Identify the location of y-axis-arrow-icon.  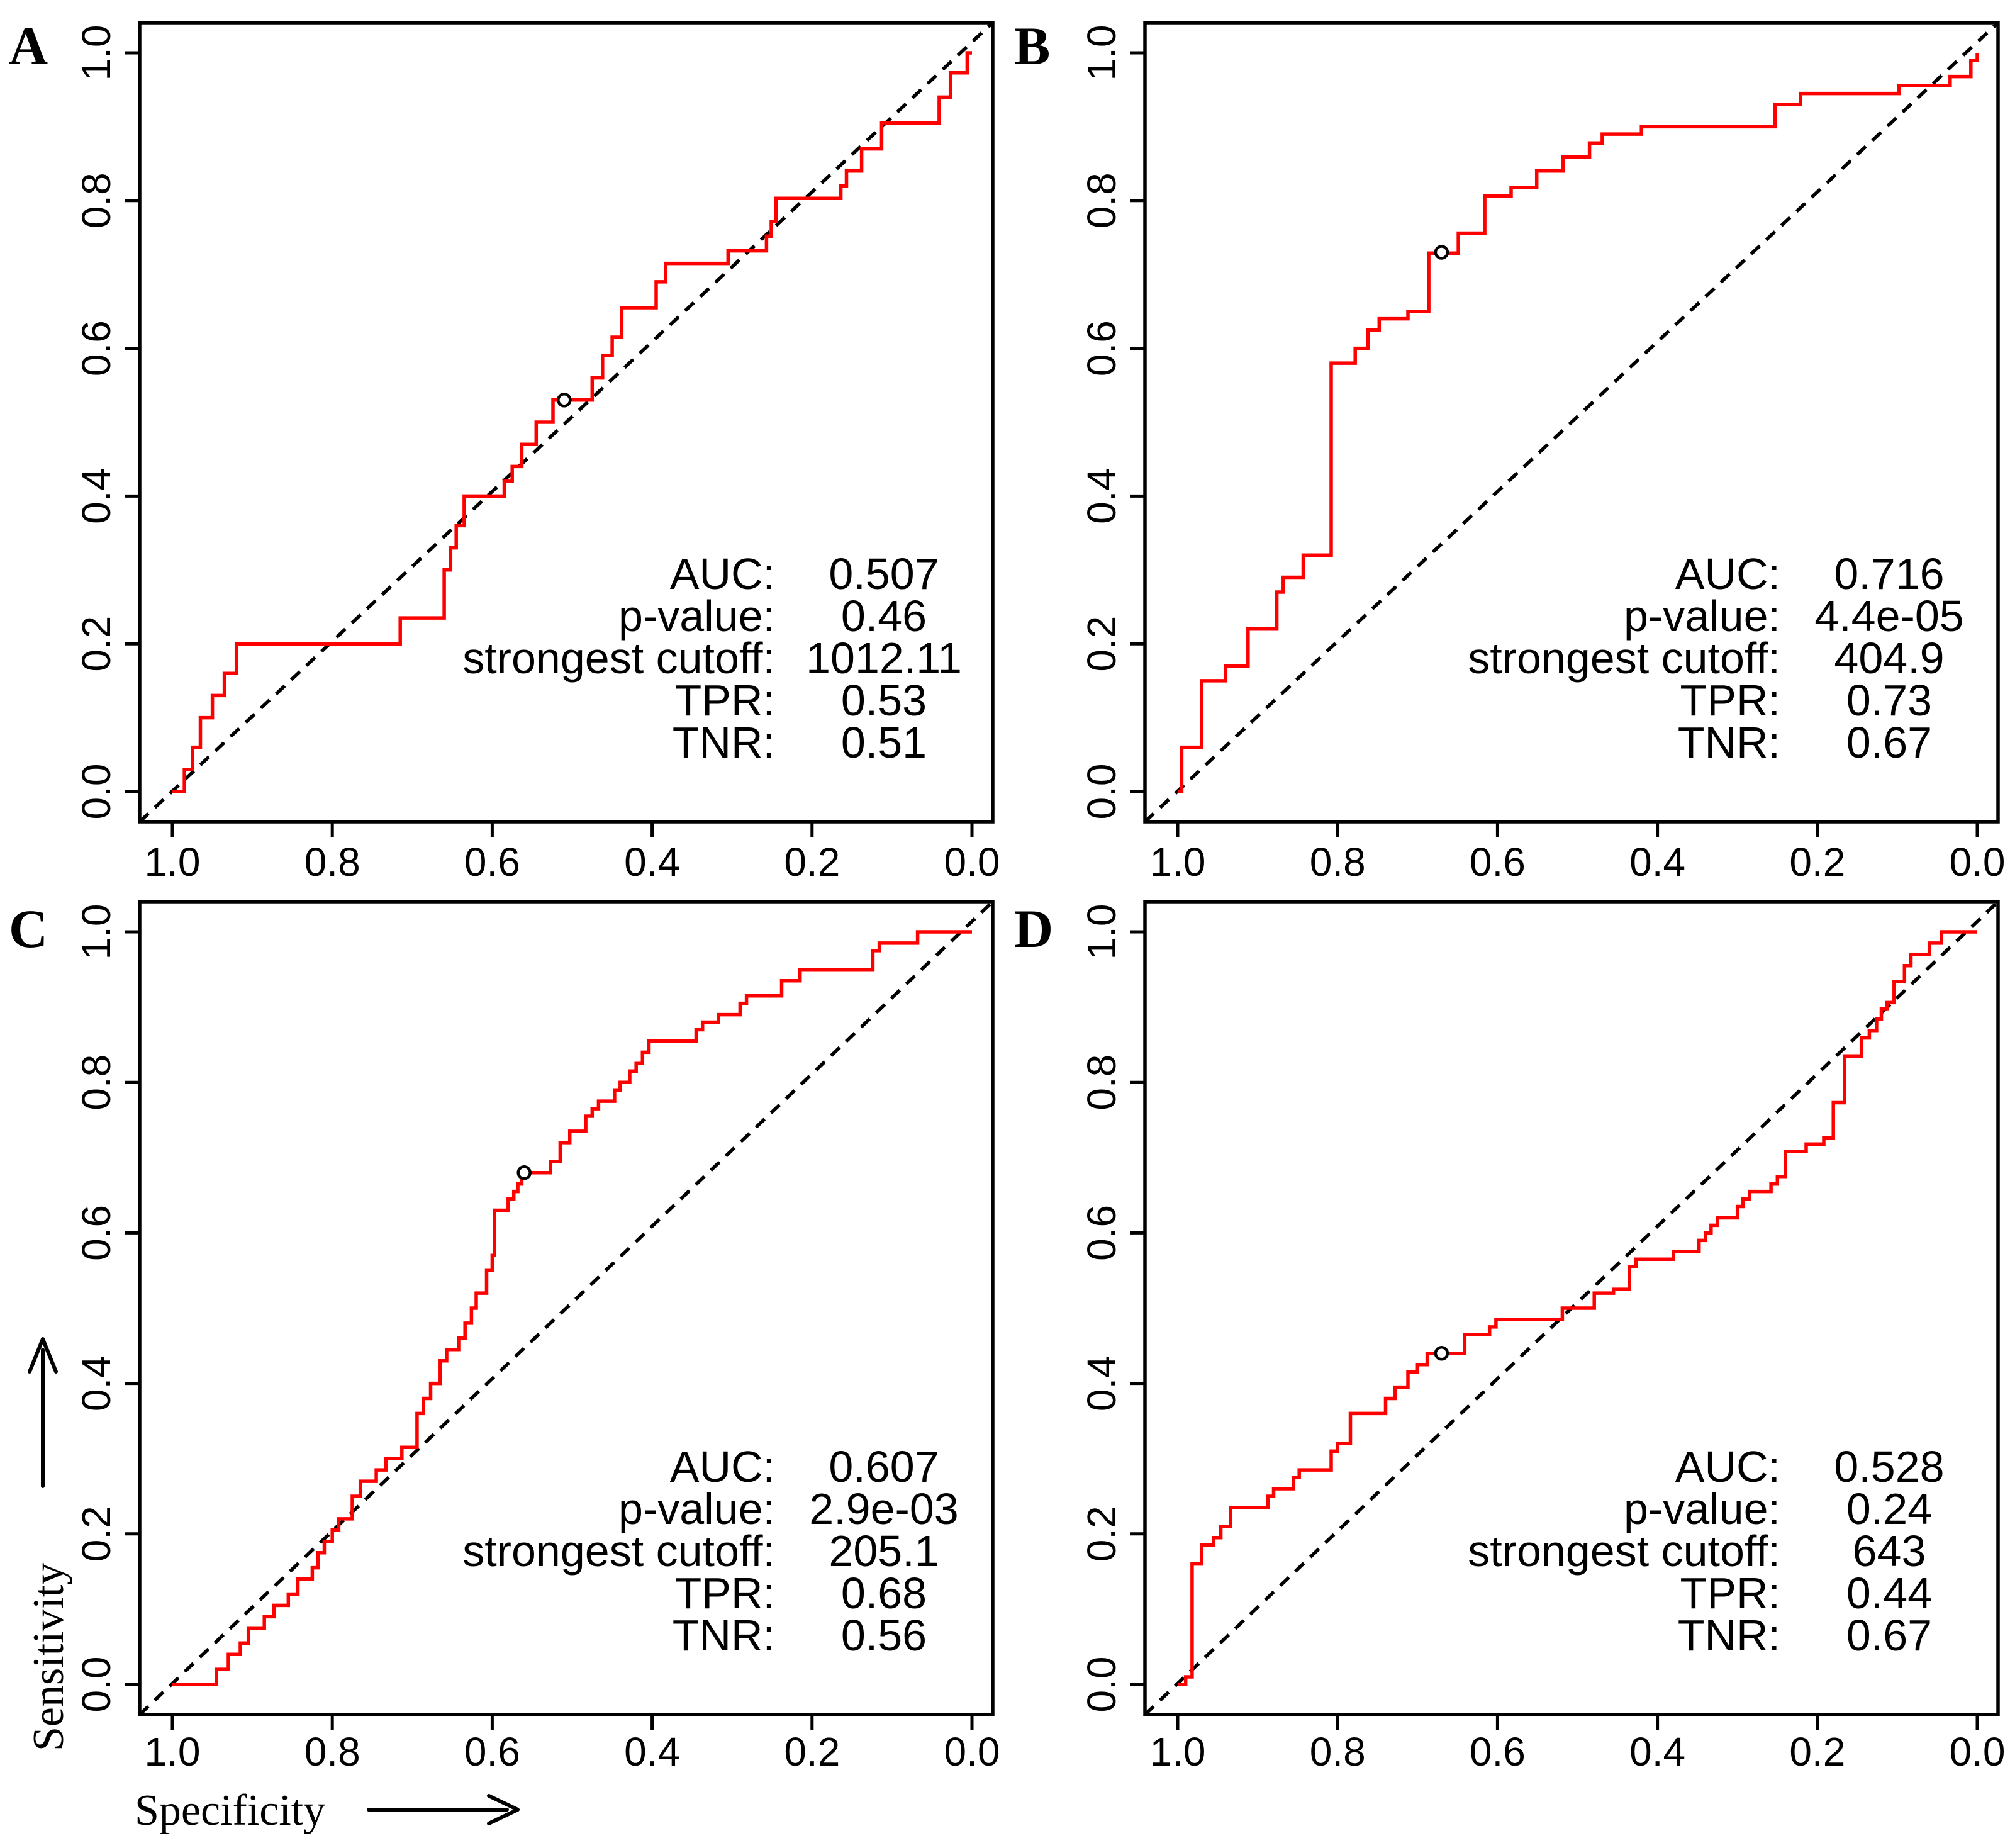
(43, 1412).